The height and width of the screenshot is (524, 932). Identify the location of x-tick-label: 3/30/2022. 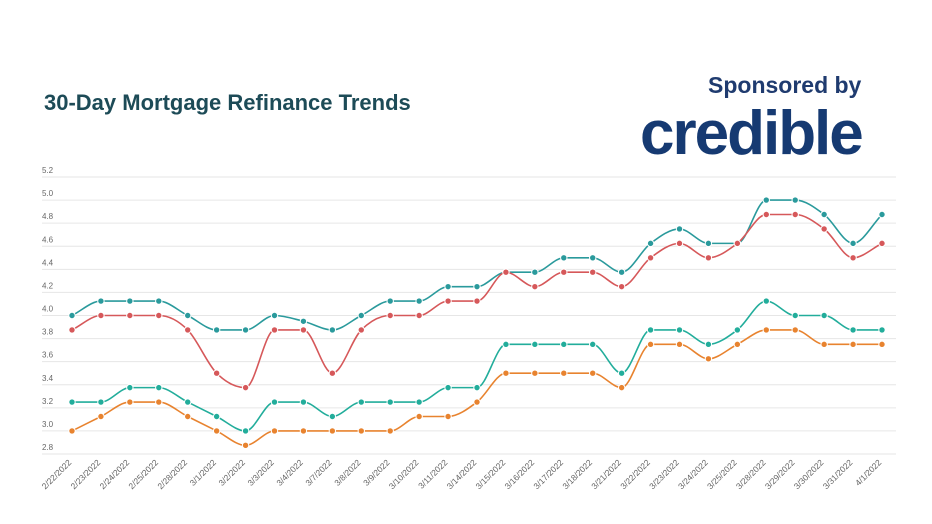
(809, 474).